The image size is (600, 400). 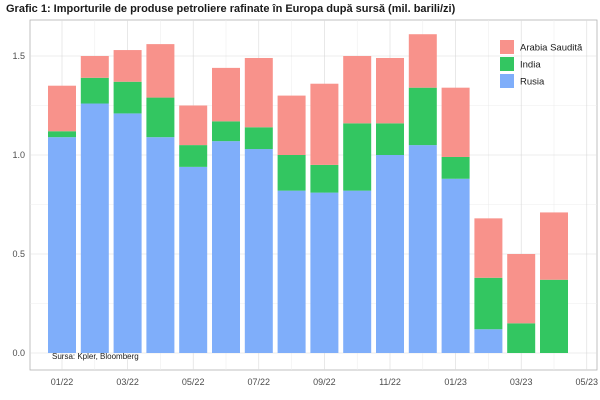 What do you see at coordinates (18, 353) in the screenshot?
I see `y-tick-label: 0.0` at bounding box center [18, 353].